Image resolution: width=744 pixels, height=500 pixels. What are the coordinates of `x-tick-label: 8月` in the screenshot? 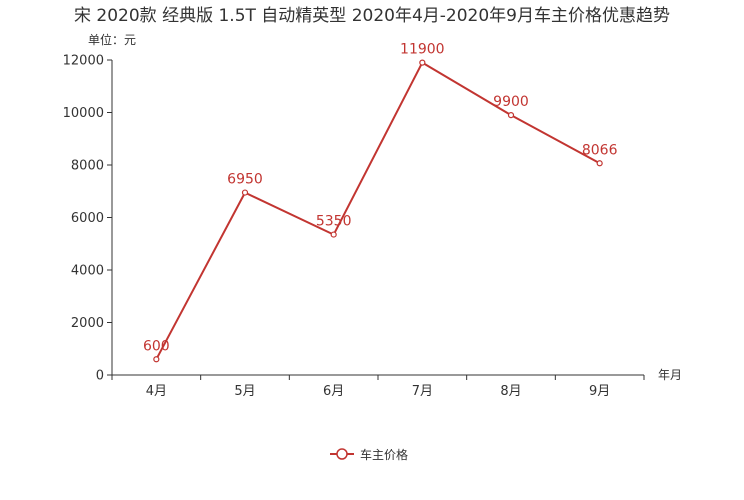 It's located at (510, 391).